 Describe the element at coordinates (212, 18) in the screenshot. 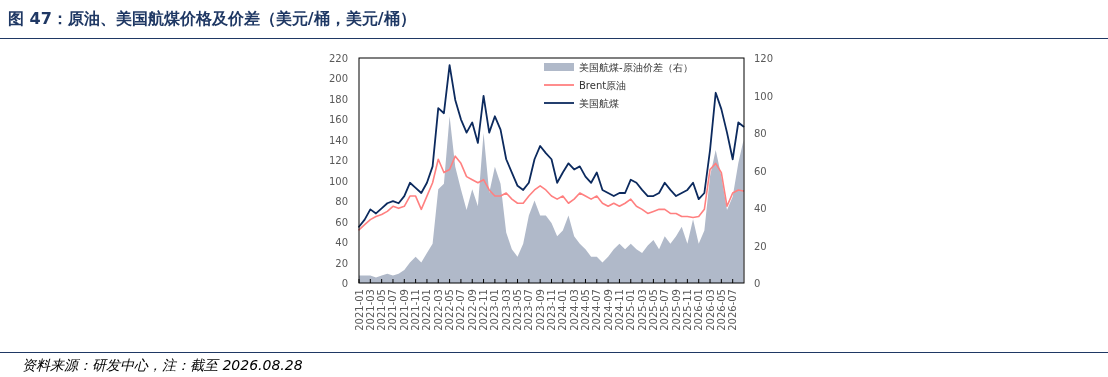

I see `text: 图 47：原油、美国航煤价格及价差（美元/桶，美元/桶）` at that location.